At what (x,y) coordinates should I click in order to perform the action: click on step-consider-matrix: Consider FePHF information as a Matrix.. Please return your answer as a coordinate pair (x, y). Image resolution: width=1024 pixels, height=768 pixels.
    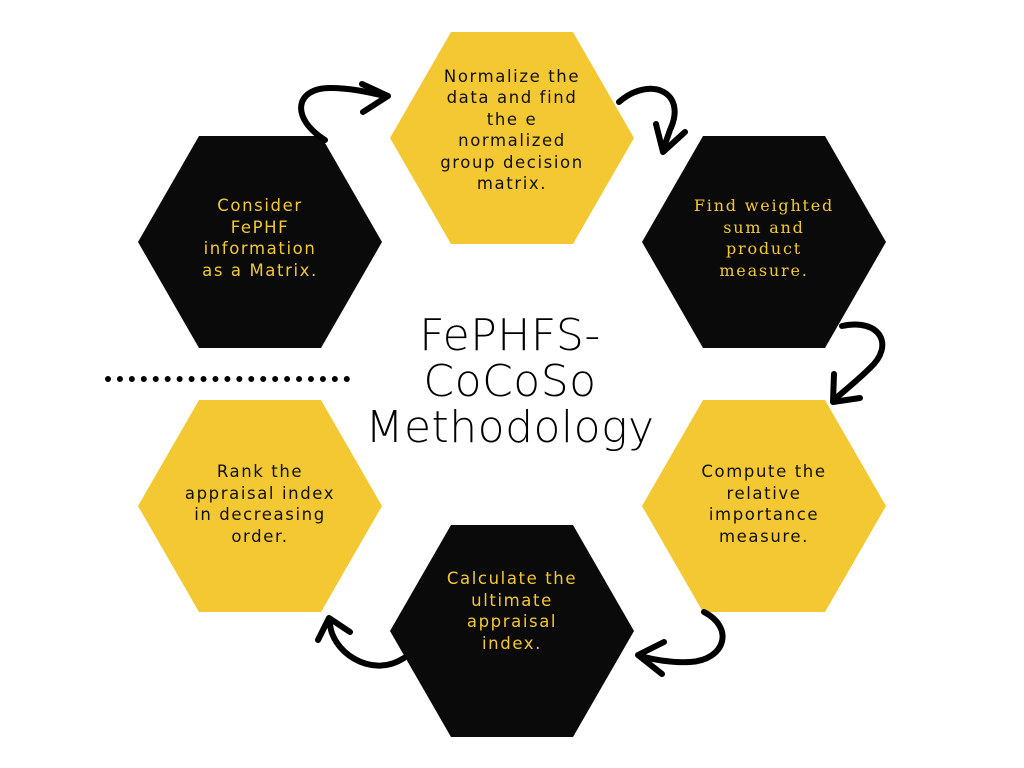
    Looking at the image, I should click on (260, 242).